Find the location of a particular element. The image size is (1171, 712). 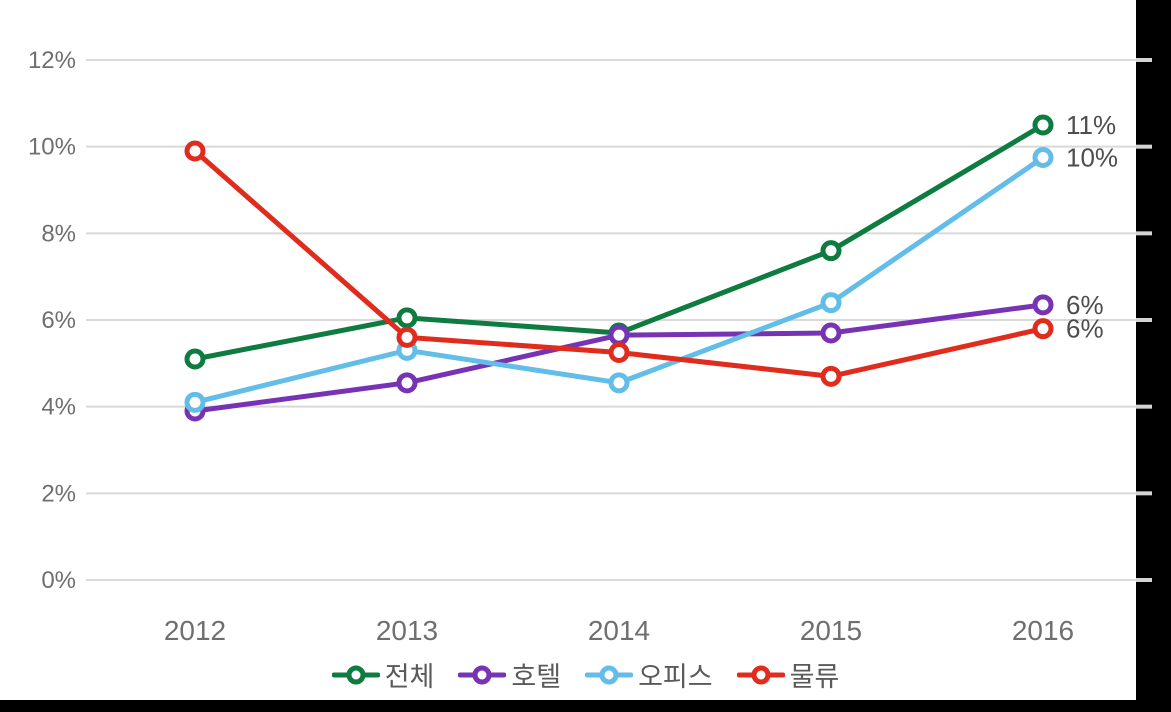

y-axis-tick-12% is located at coordinates (1144, 60).